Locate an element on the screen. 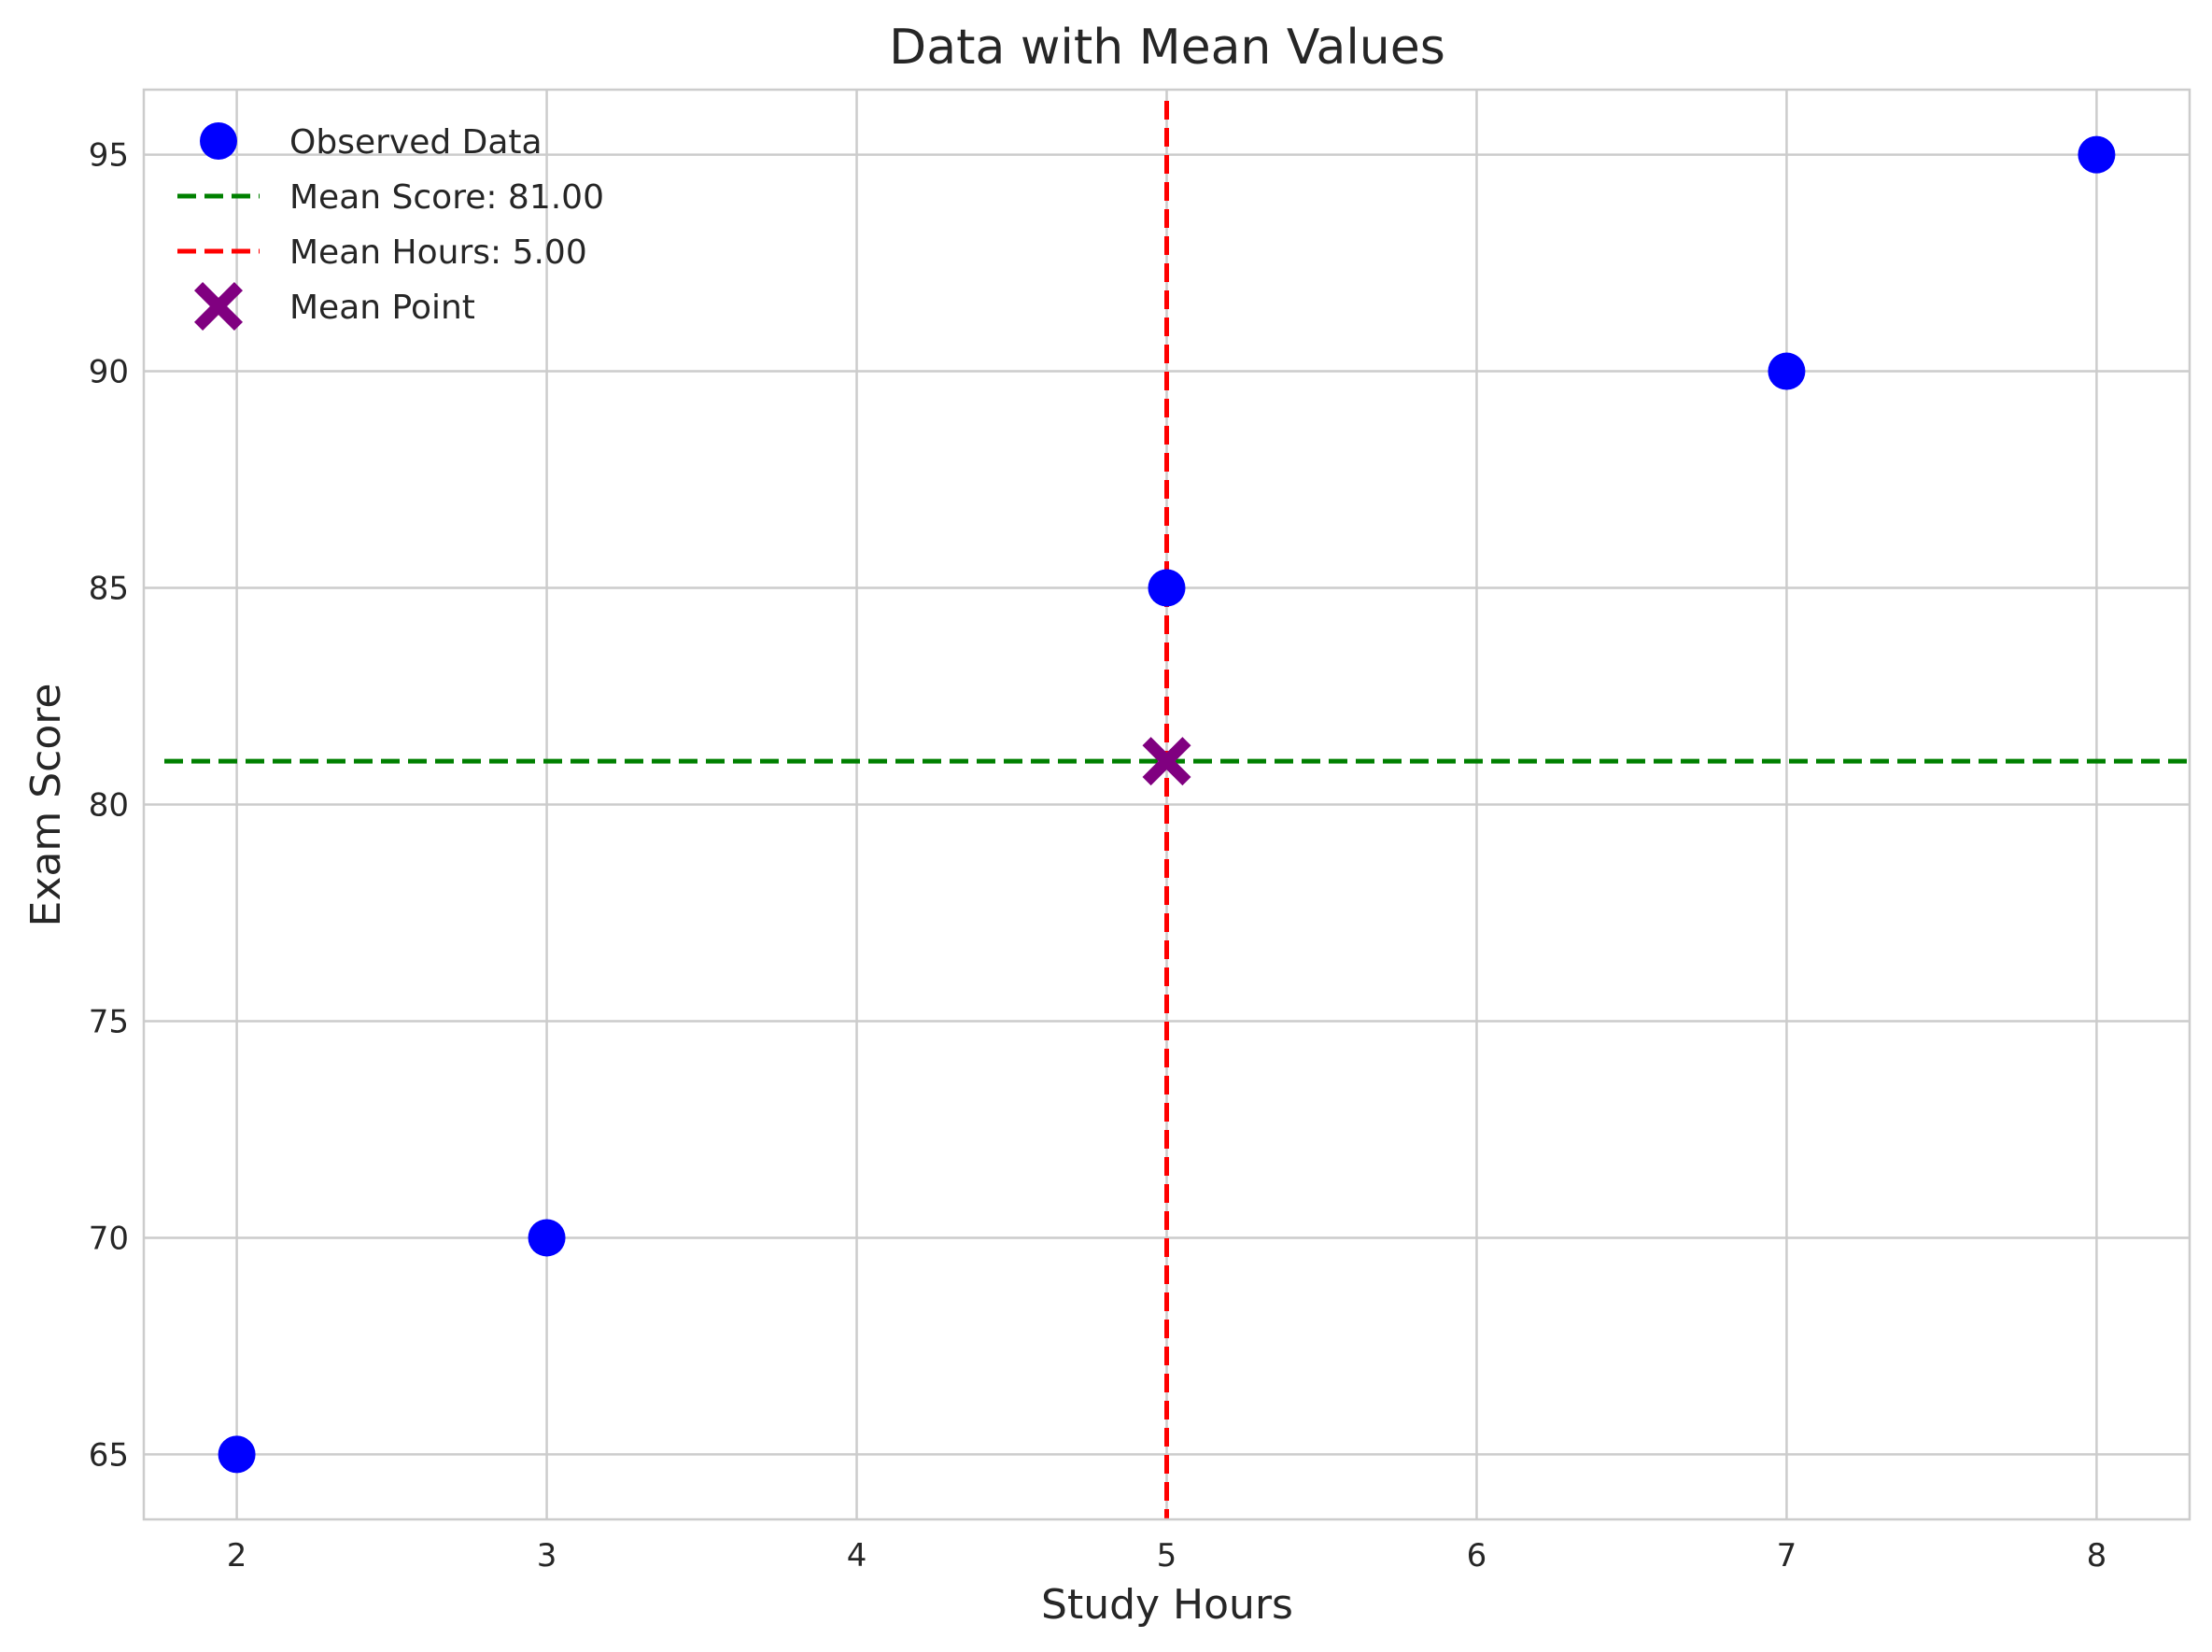  chart-title: Data with Mean Values is located at coordinates (1167, 48).